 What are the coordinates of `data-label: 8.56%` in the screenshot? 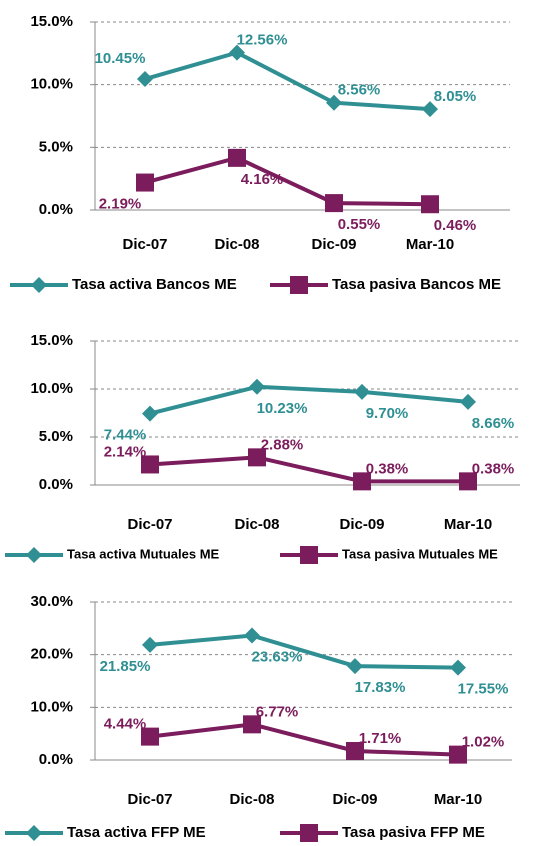 It's located at (359, 90).